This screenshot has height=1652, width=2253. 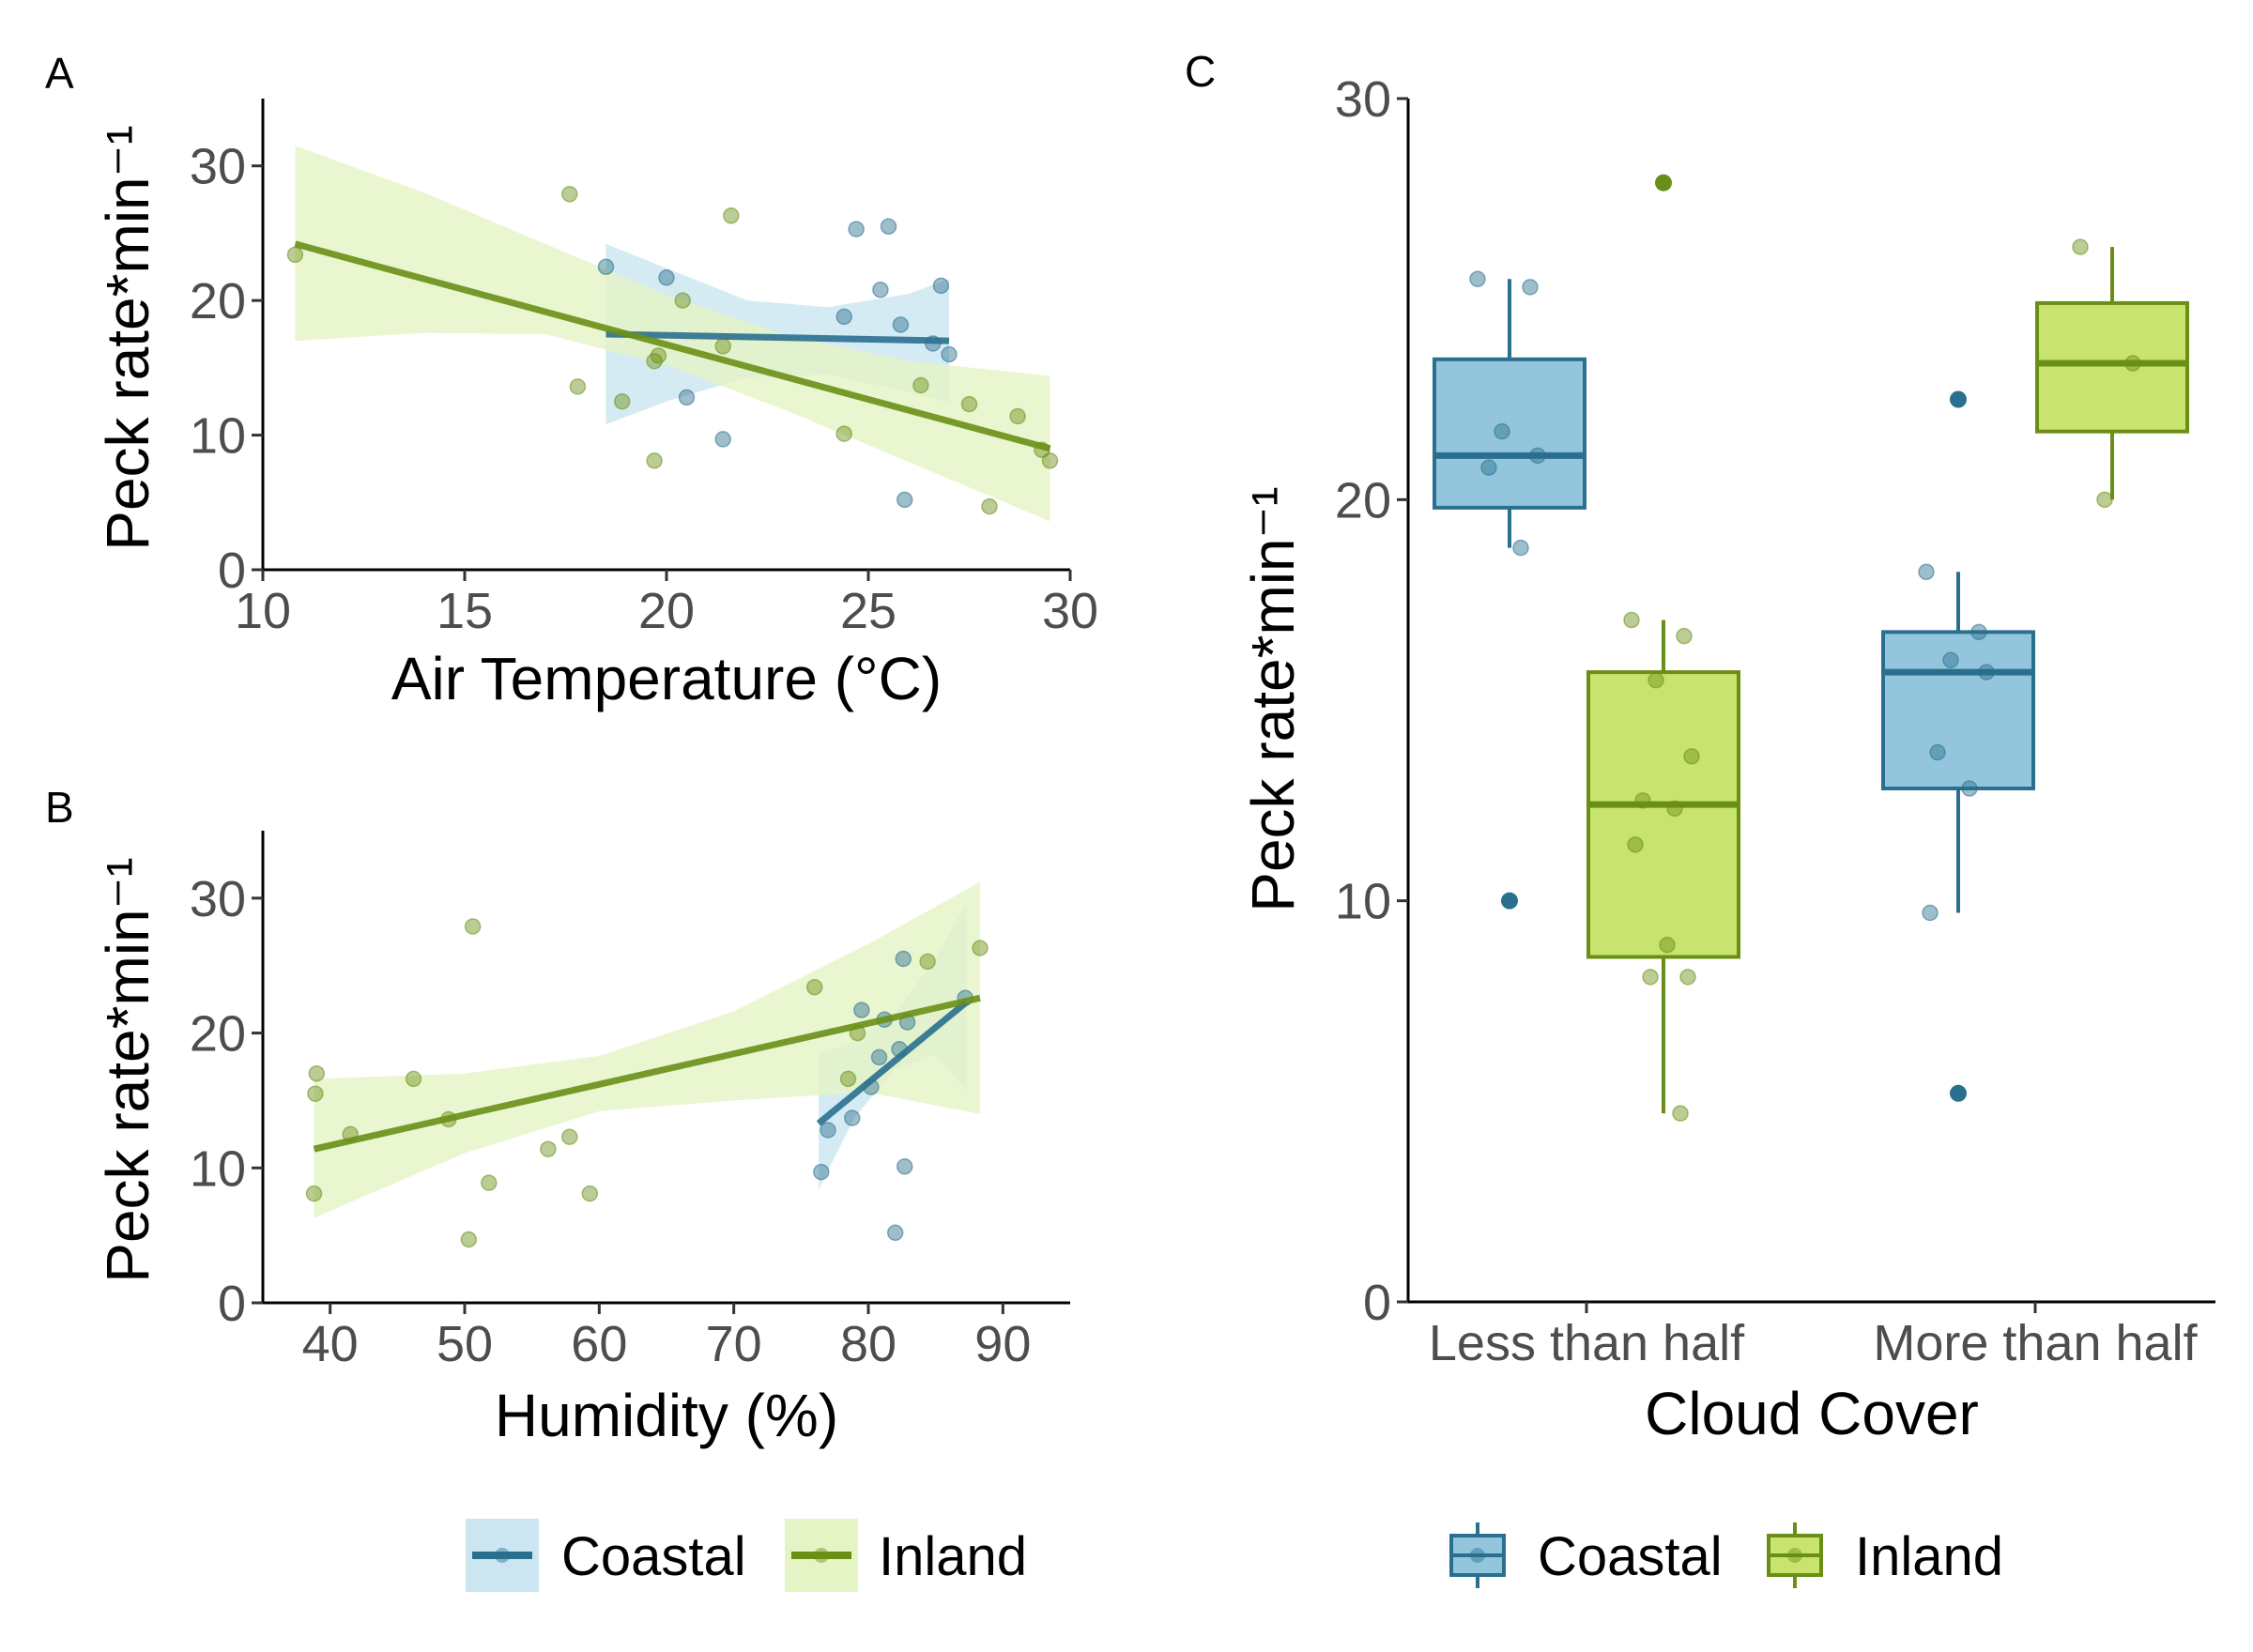 What do you see at coordinates (1663, 814) in the screenshot?
I see `box-inland-less-than-half` at bounding box center [1663, 814].